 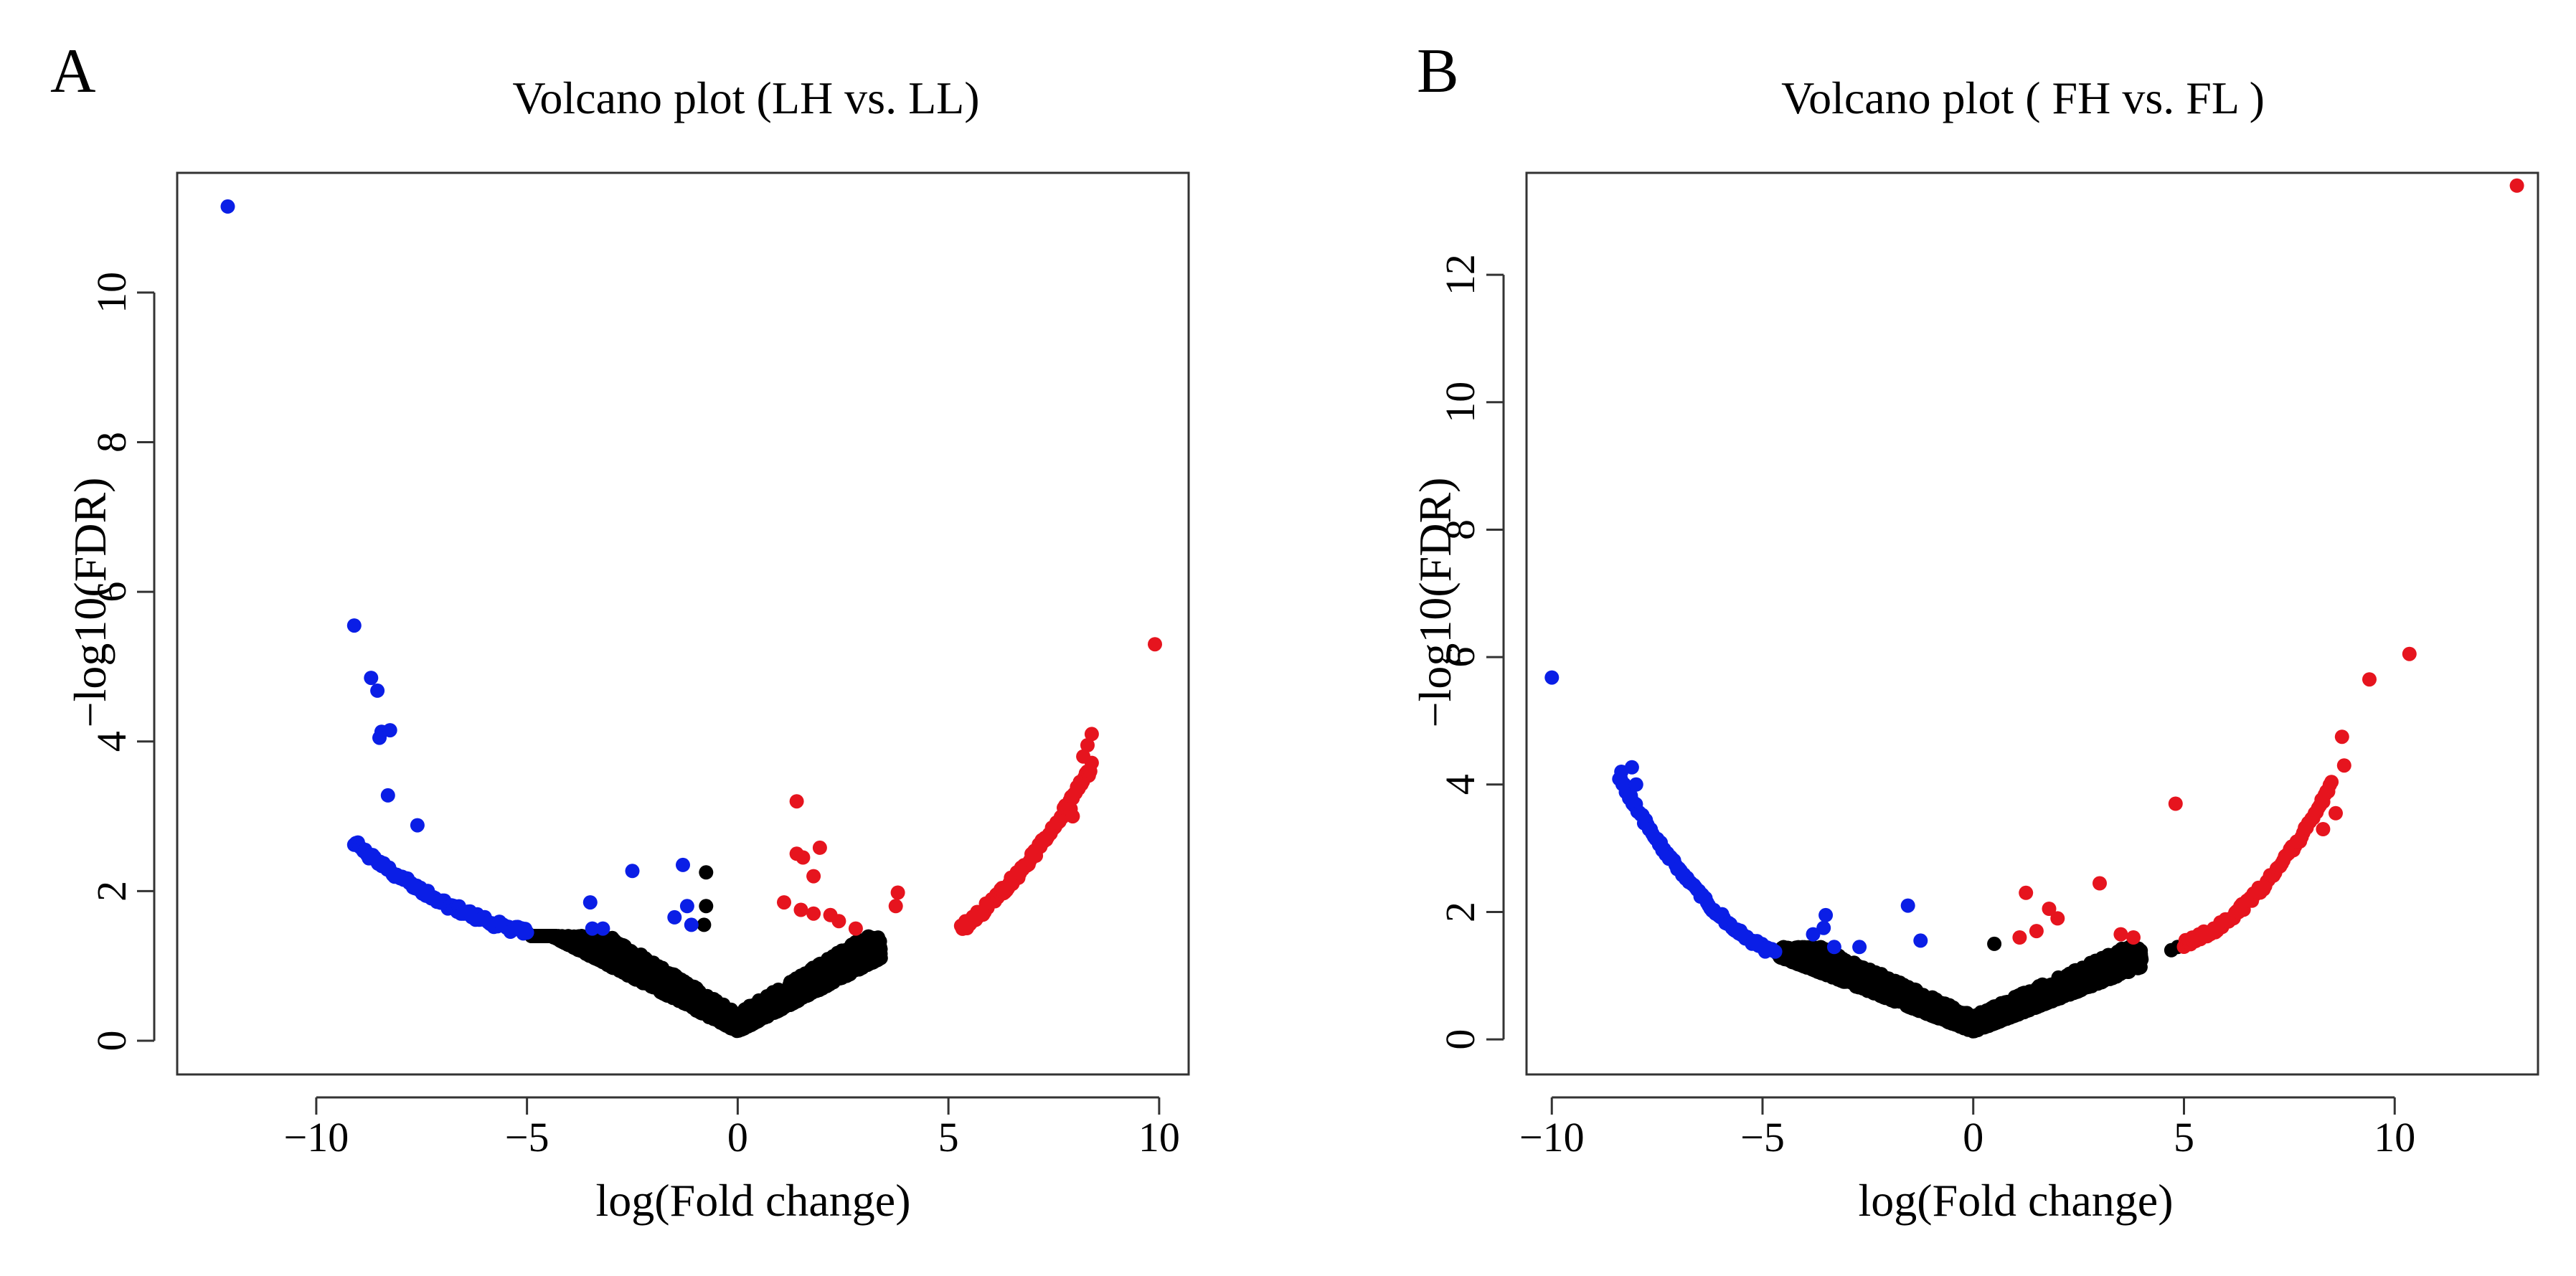 What do you see at coordinates (459, 570) in the screenshot?
I see `series-down-a` at bounding box center [459, 570].